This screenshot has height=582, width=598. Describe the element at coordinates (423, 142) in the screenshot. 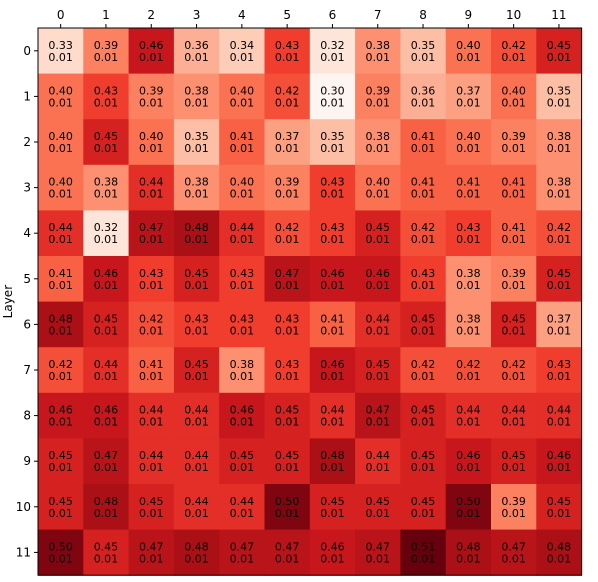

I see `heatmap-cell-r2-c8` at that location.